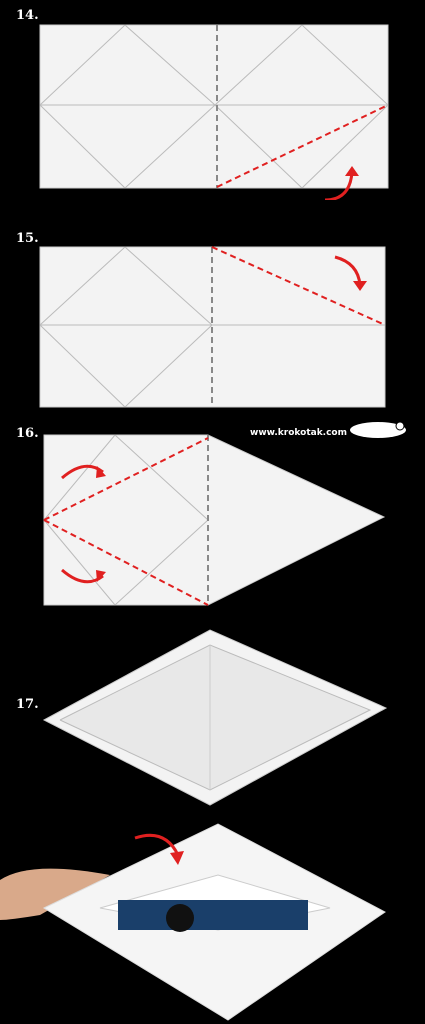  Describe the element at coordinates (214, 112) in the screenshot. I see `step-14-illustration` at that location.